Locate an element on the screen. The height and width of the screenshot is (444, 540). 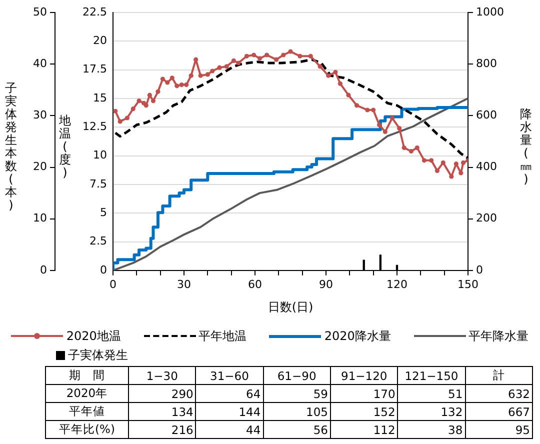
data-label: 216 is located at coordinates (162, 429).